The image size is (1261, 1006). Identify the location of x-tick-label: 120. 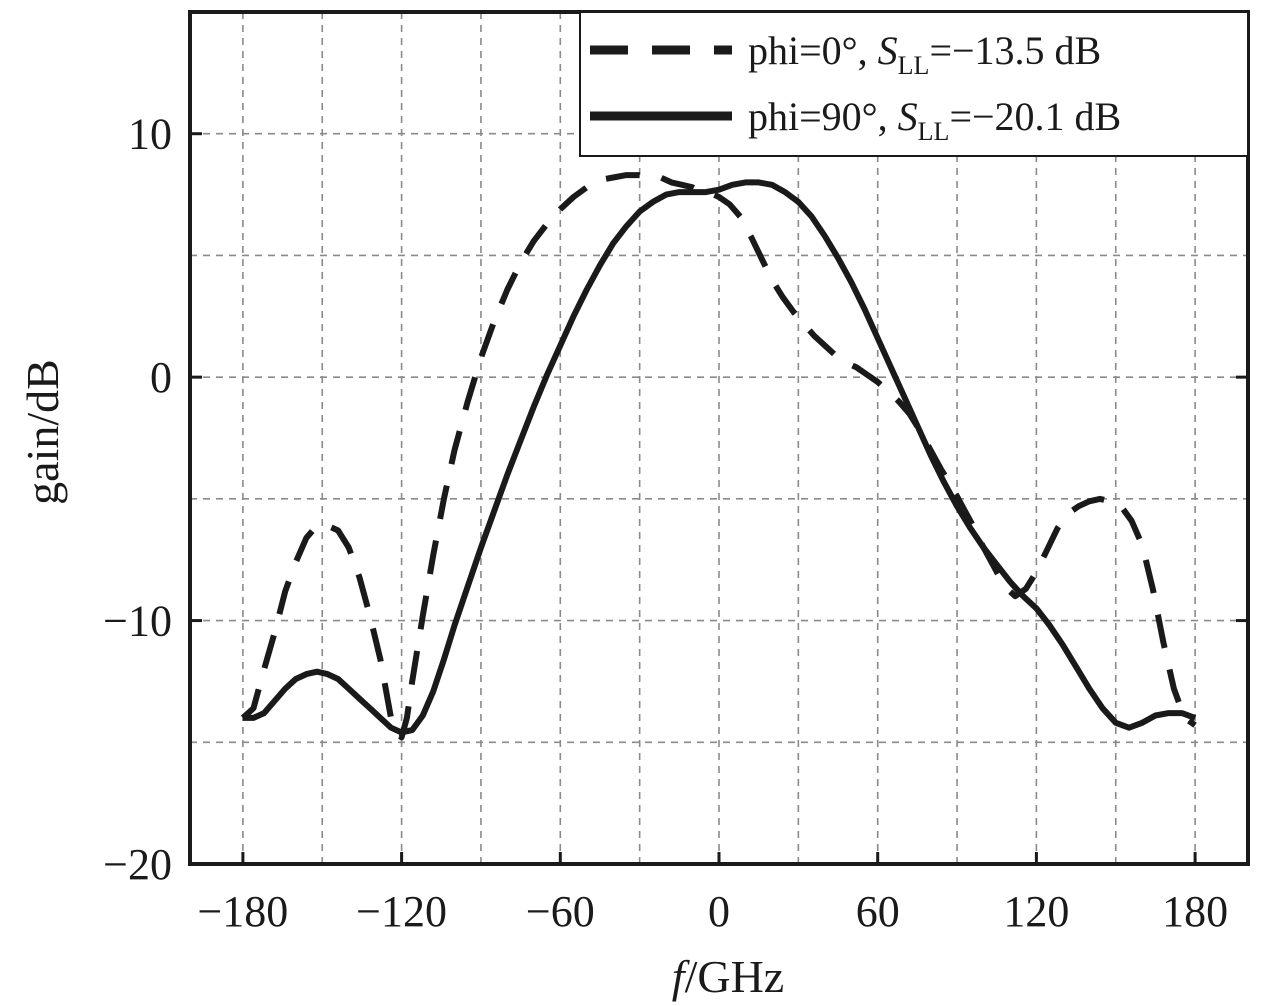
(1036, 911).